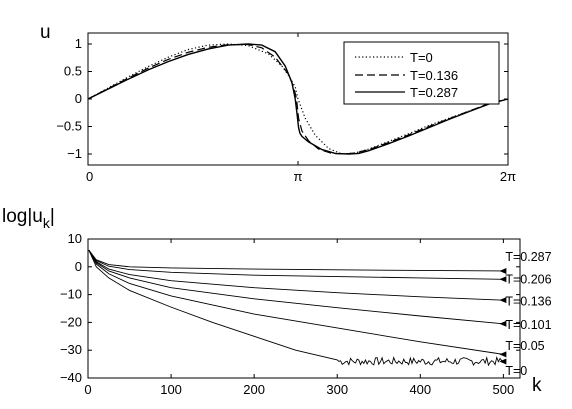  I want to click on bottom-xtick-label: 500, so click(504, 389).